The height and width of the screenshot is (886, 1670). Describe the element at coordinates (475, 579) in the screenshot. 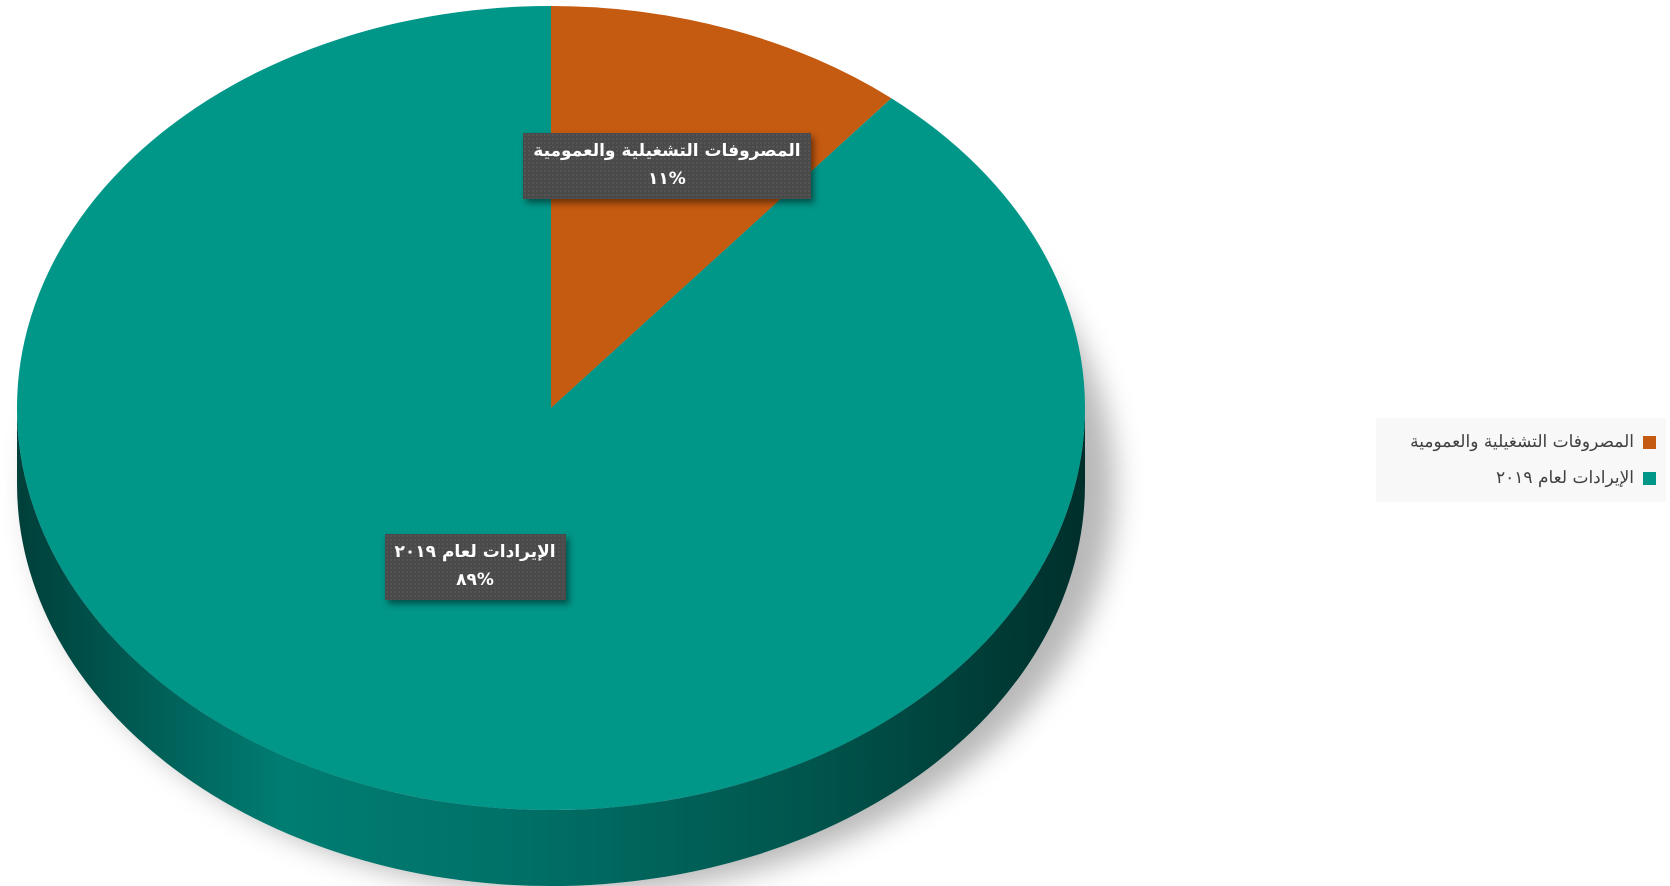

I see `data-label-percent: %٨٩` at that location.